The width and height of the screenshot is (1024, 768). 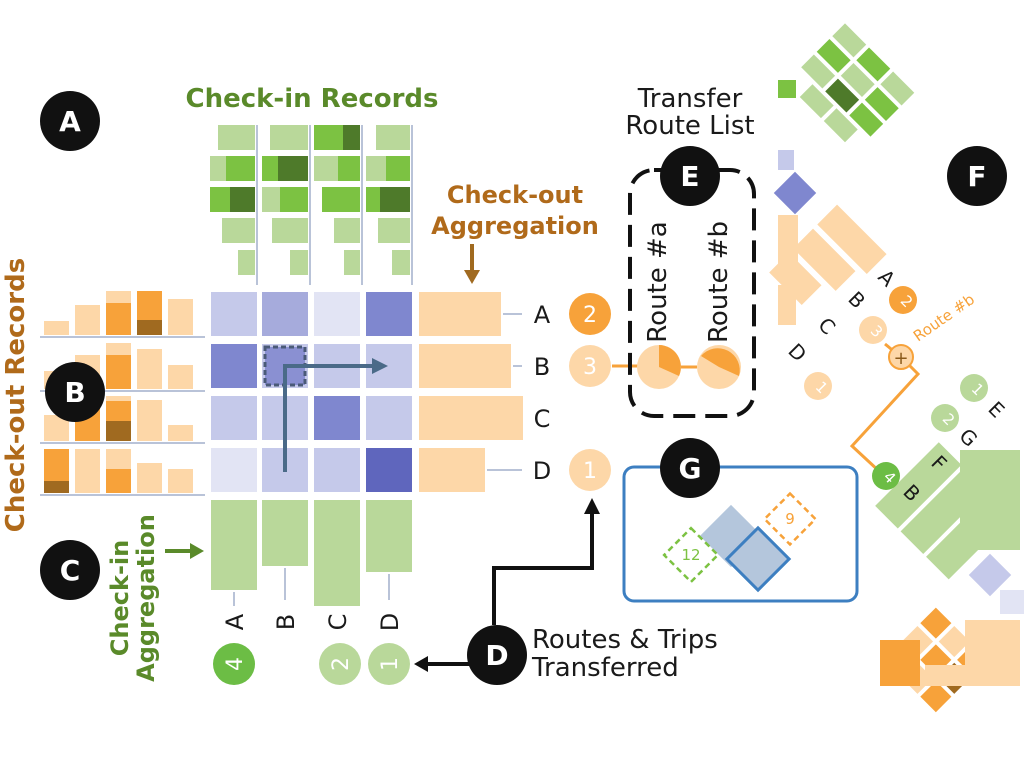 What do you see at coordinates (689, 126) in the screenshot?
I see `transfer-list-title-2: Route List` at bounding box center [689, 126].